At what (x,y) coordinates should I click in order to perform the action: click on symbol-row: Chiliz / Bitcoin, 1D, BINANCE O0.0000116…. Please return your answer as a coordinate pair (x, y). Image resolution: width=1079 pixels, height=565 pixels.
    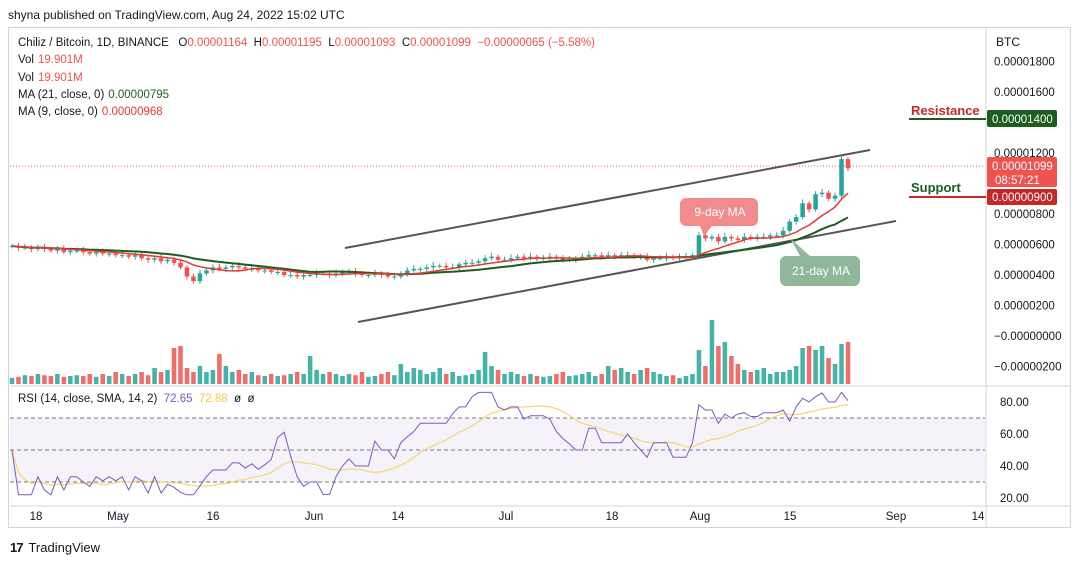
    Looking at the image, I should click on (306, 43).